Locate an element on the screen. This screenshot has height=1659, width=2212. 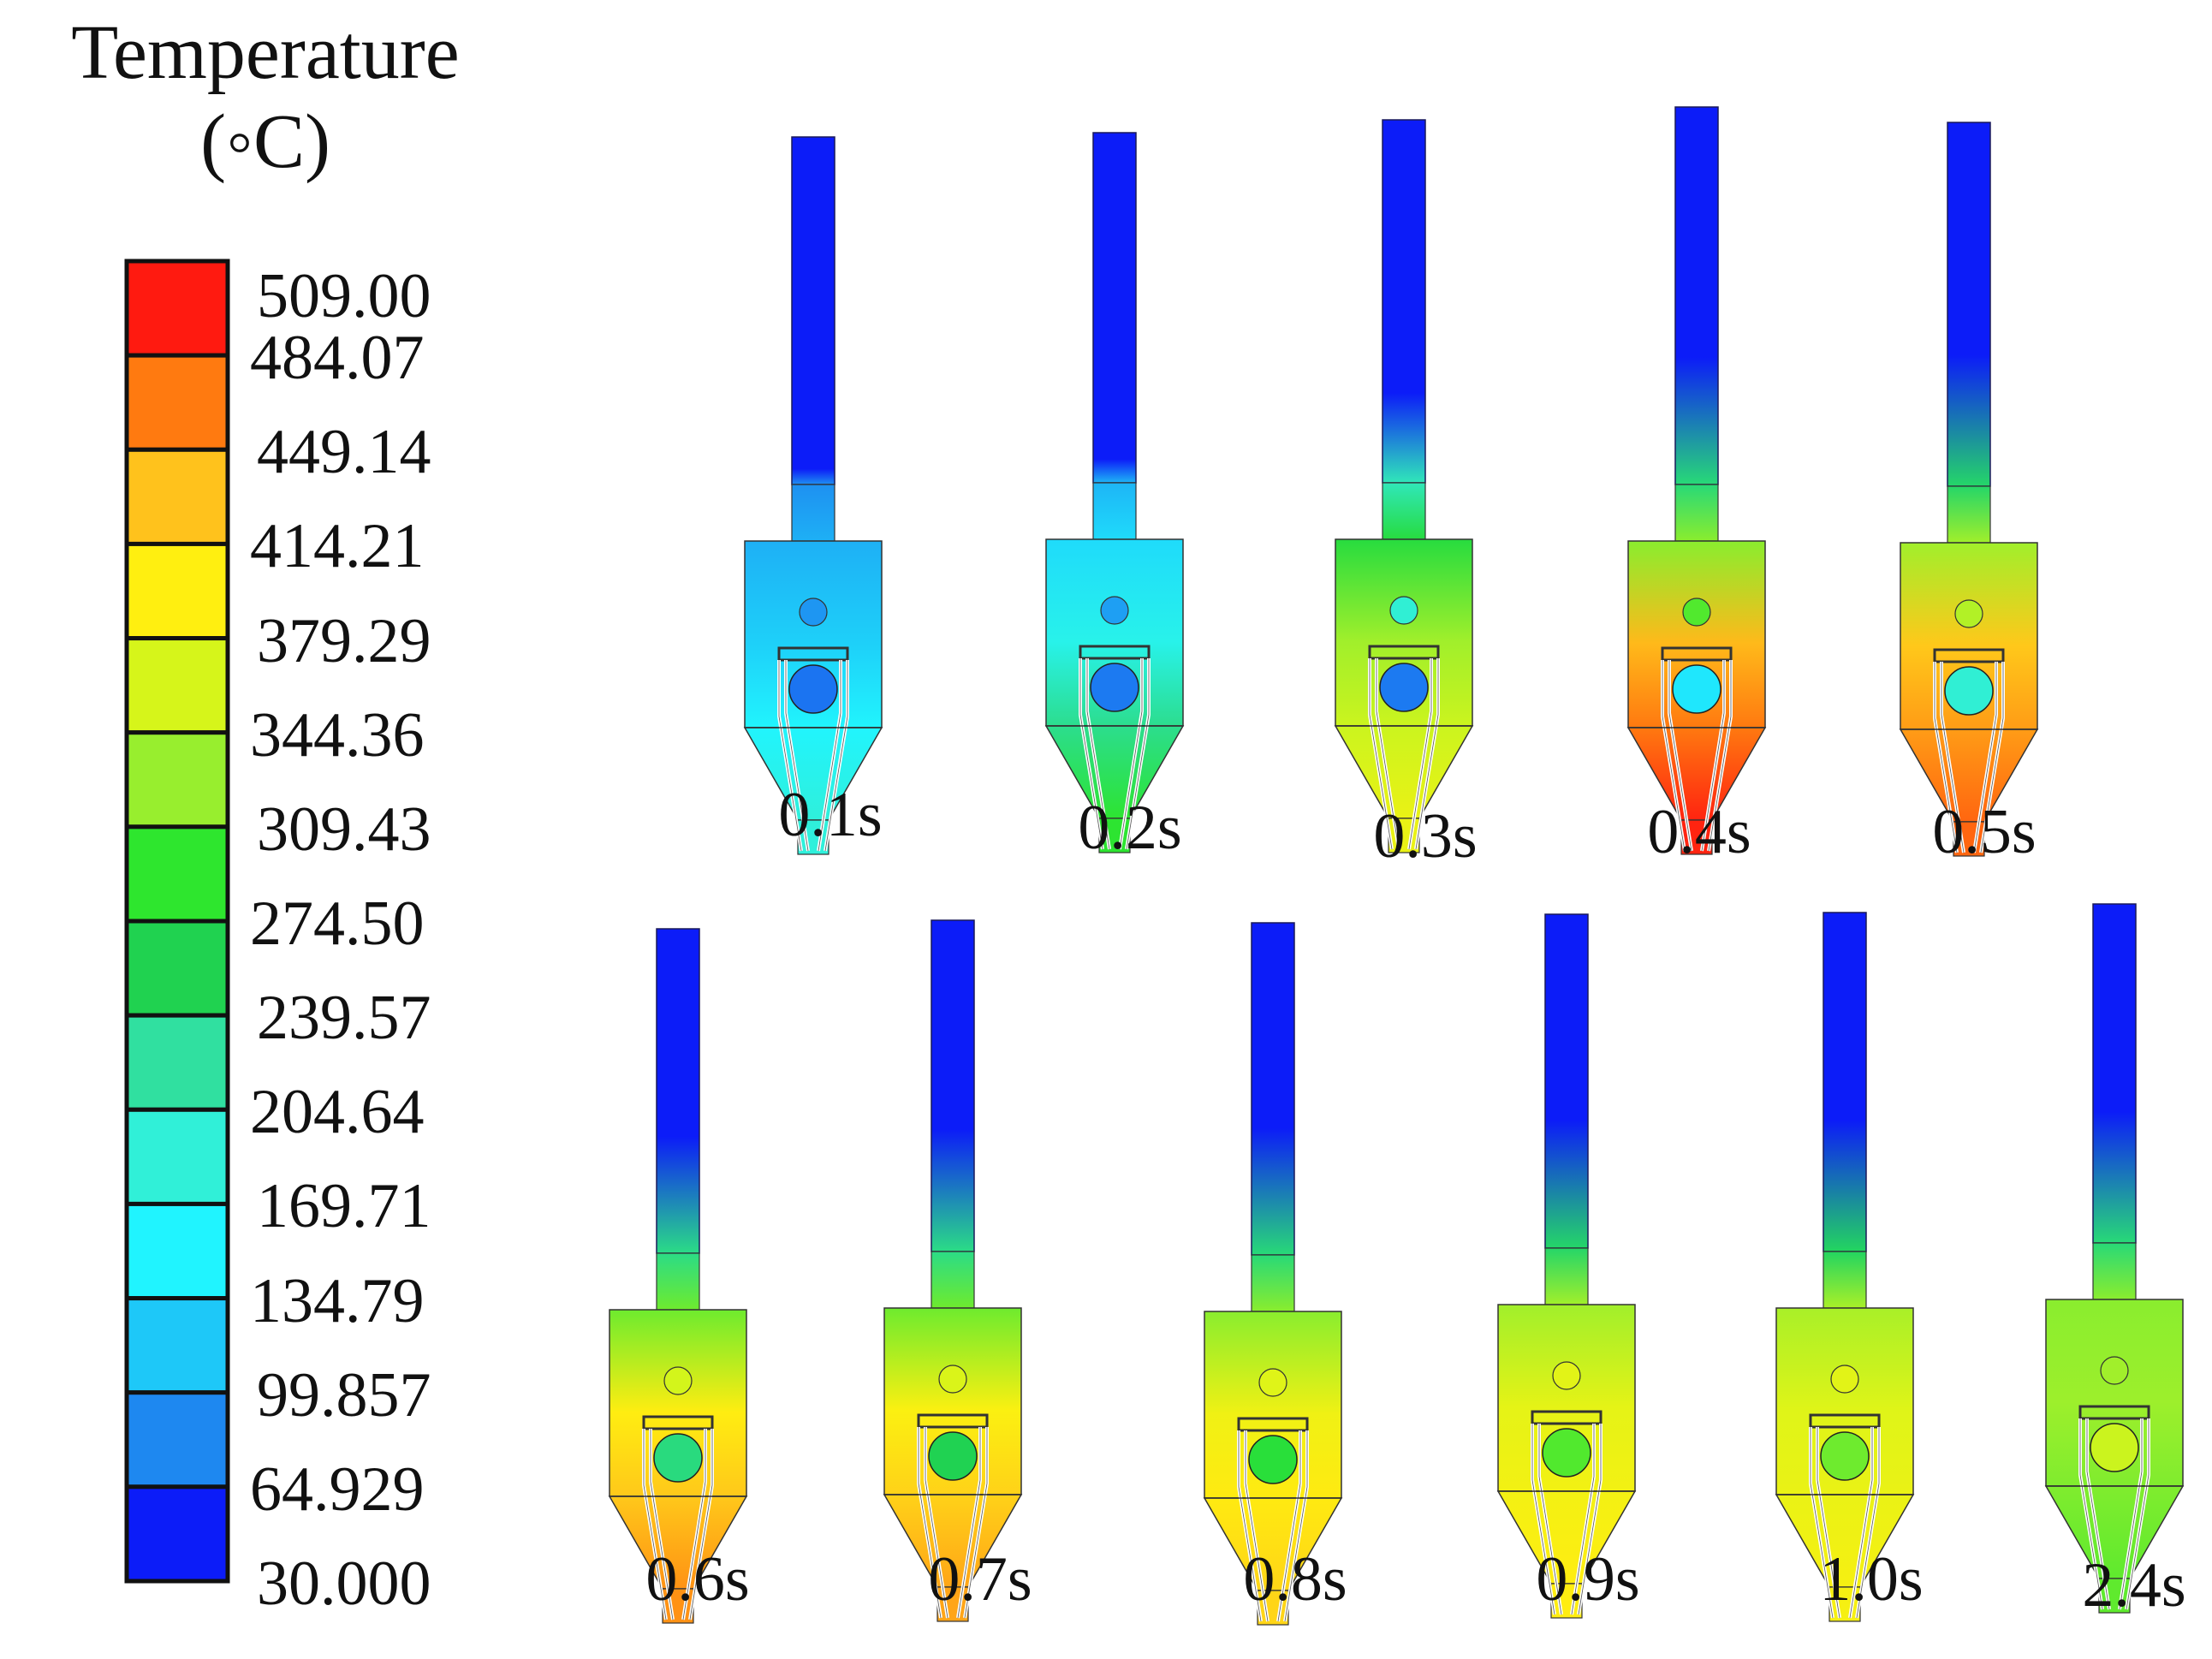
time-label-1.0s: 1.0s is located at coordinates (1871, 1579).